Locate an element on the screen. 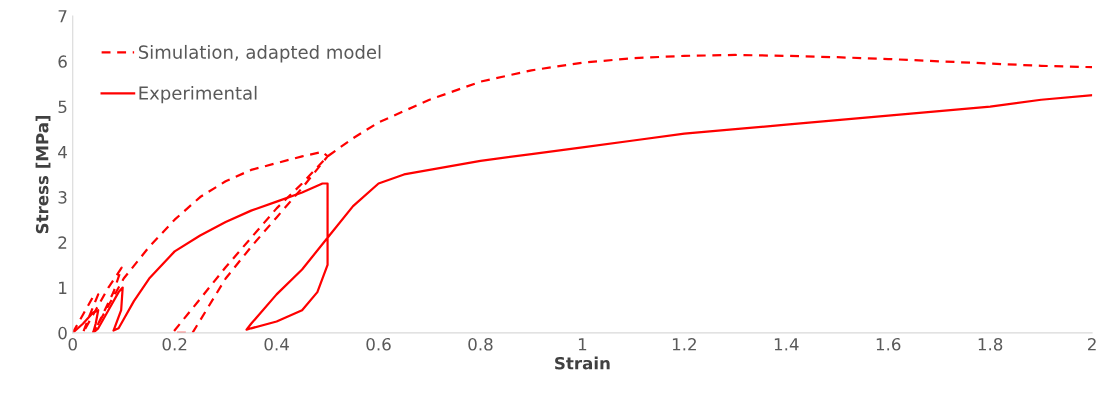 The width and height of the screenshot is (1102, 401). y-tick-label: 5 is located at coordinates (62, 107).